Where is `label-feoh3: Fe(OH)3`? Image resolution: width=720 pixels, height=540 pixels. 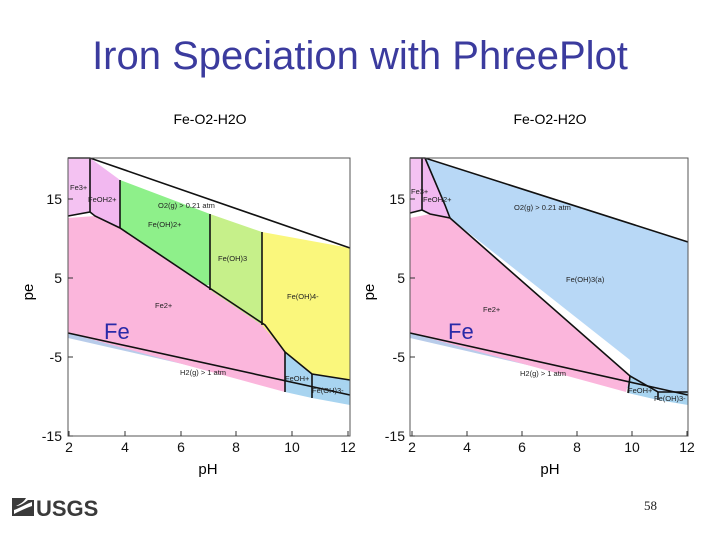 label-feoh3: Fe(OH)3 is located at coordinates (232, 258).